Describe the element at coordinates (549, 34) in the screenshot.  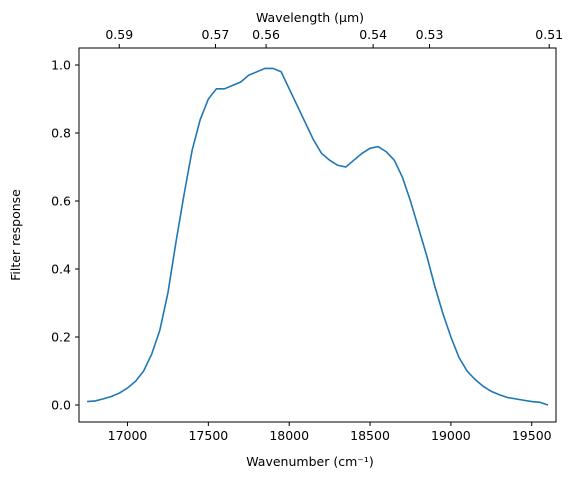
I see `top-tick-label: 0.51` at that location.